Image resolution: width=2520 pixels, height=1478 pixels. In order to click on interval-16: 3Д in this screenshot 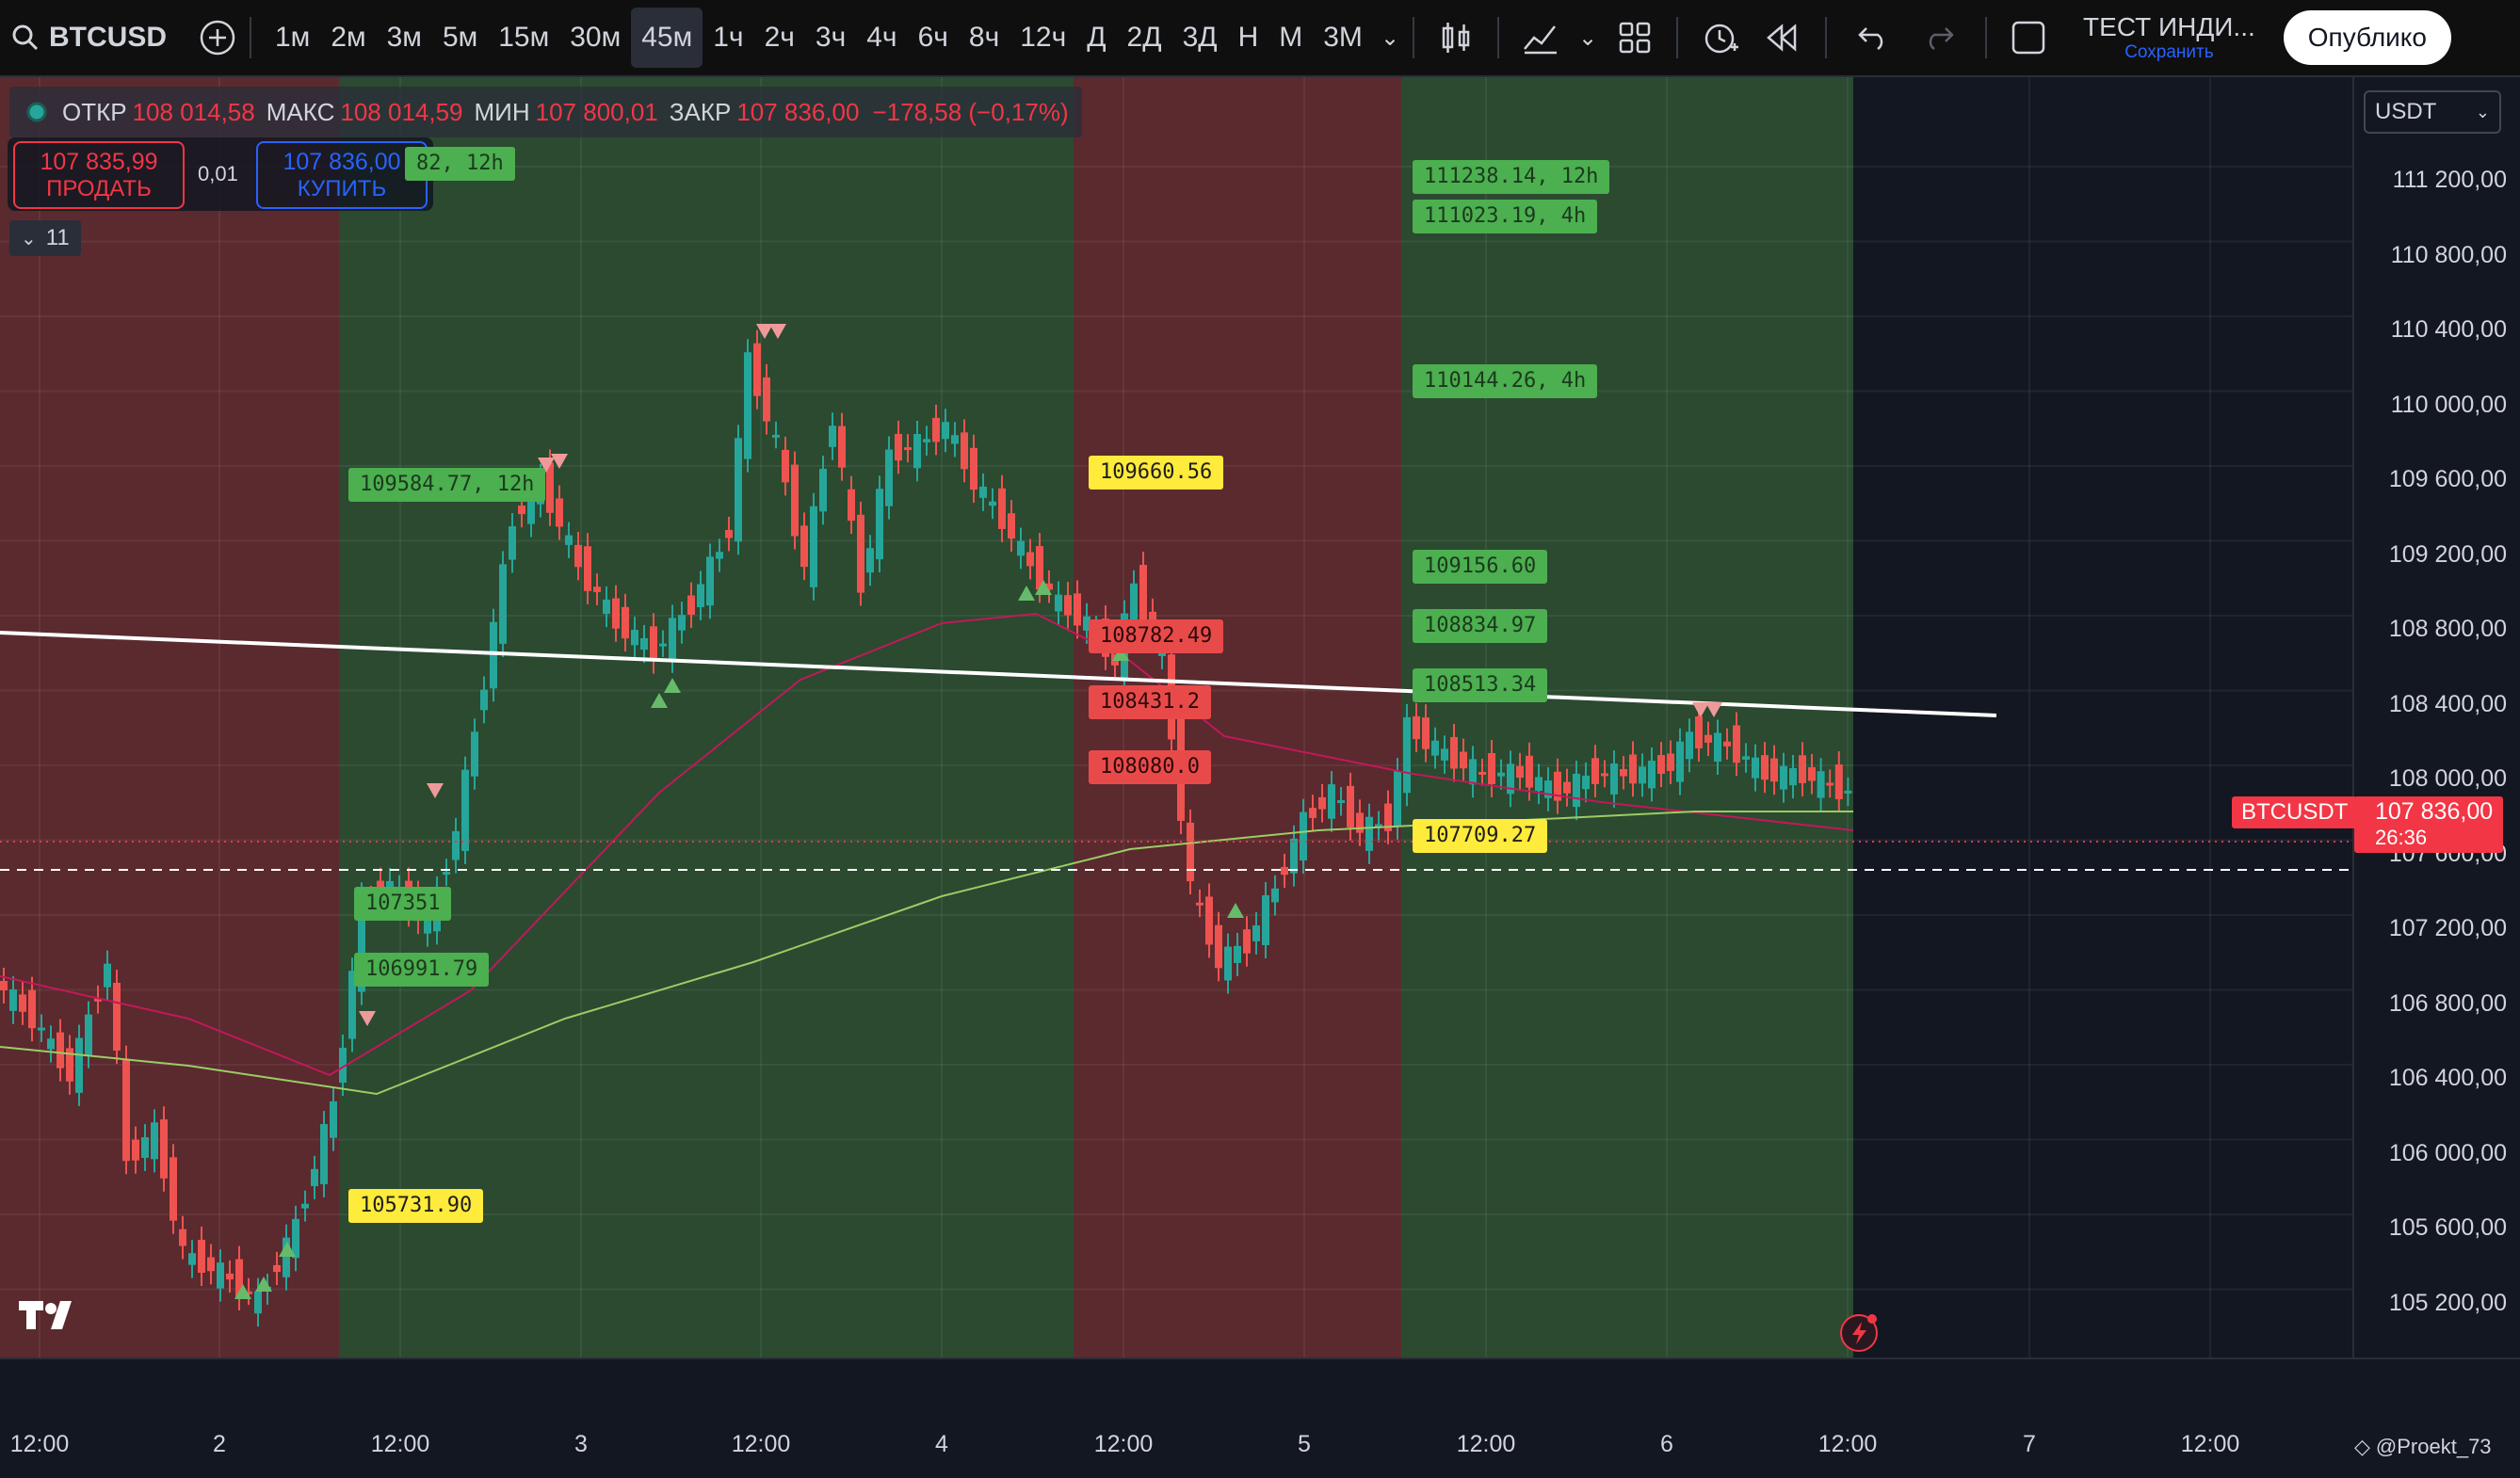, I will do `click(1200, 37)`.